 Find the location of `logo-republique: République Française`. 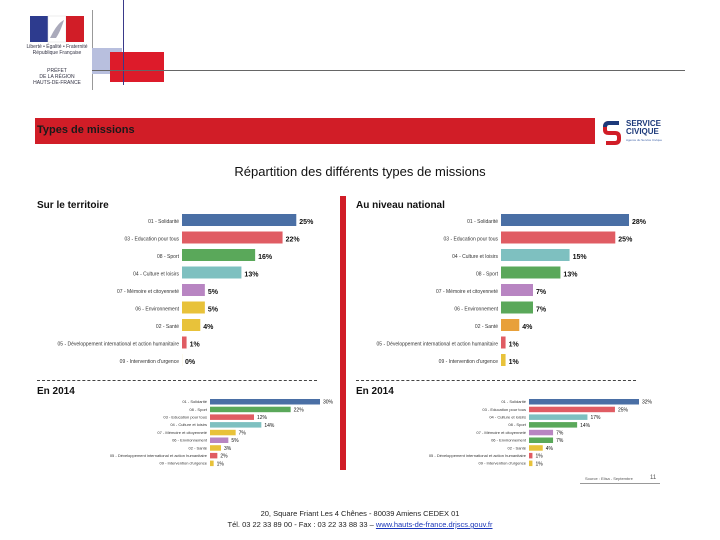

logo-republique: République Française is located at coordinates (57, 53).